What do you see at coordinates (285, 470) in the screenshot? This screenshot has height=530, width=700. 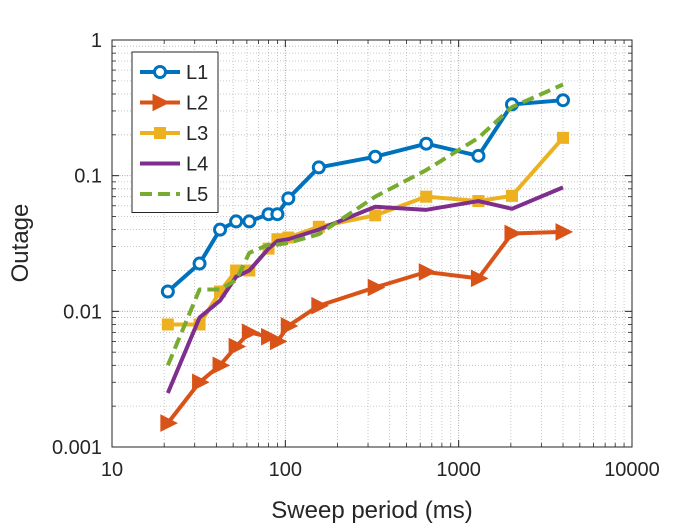 I see `x-tick-label: 100` at bounding box center [285, 470].